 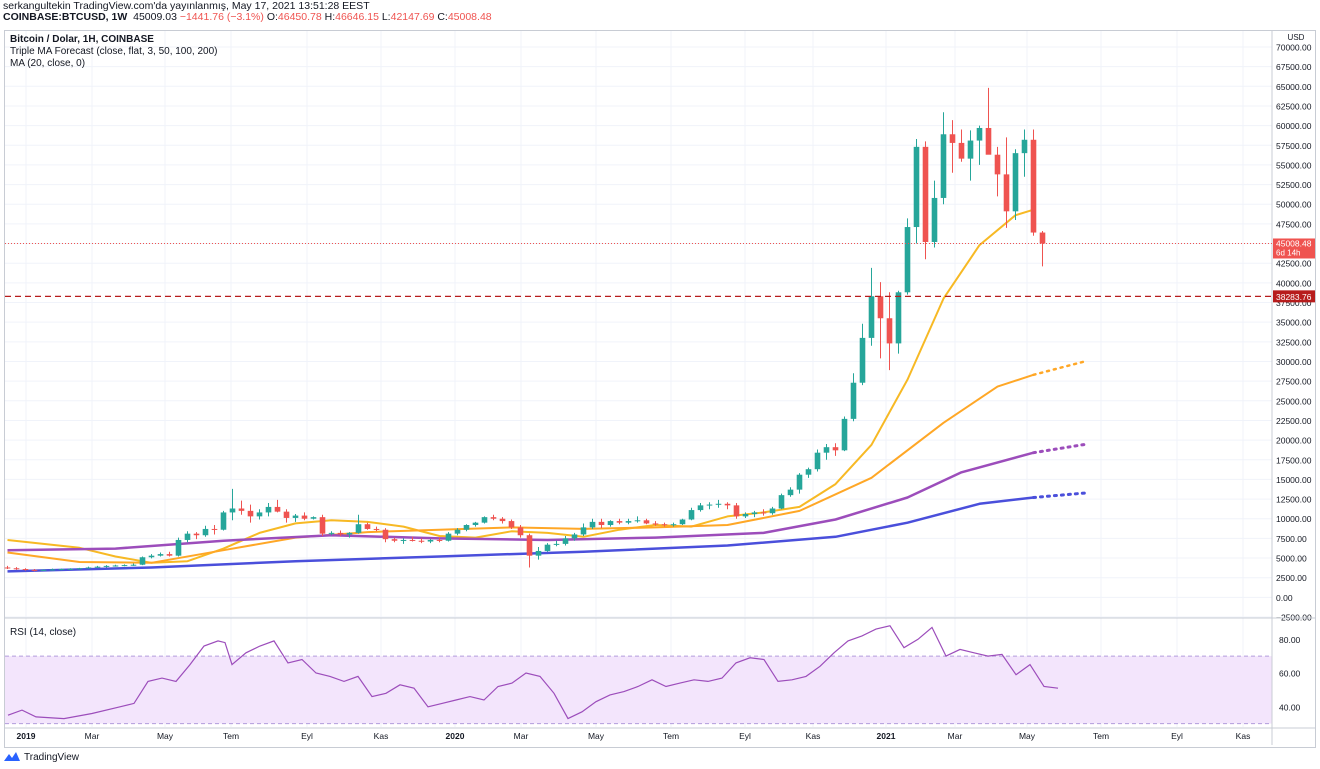 What do you see at coordinates (1294, 382) in the screenshot?
I see `price-tick-label: 27500.00` at bounding box center [1294, 382].